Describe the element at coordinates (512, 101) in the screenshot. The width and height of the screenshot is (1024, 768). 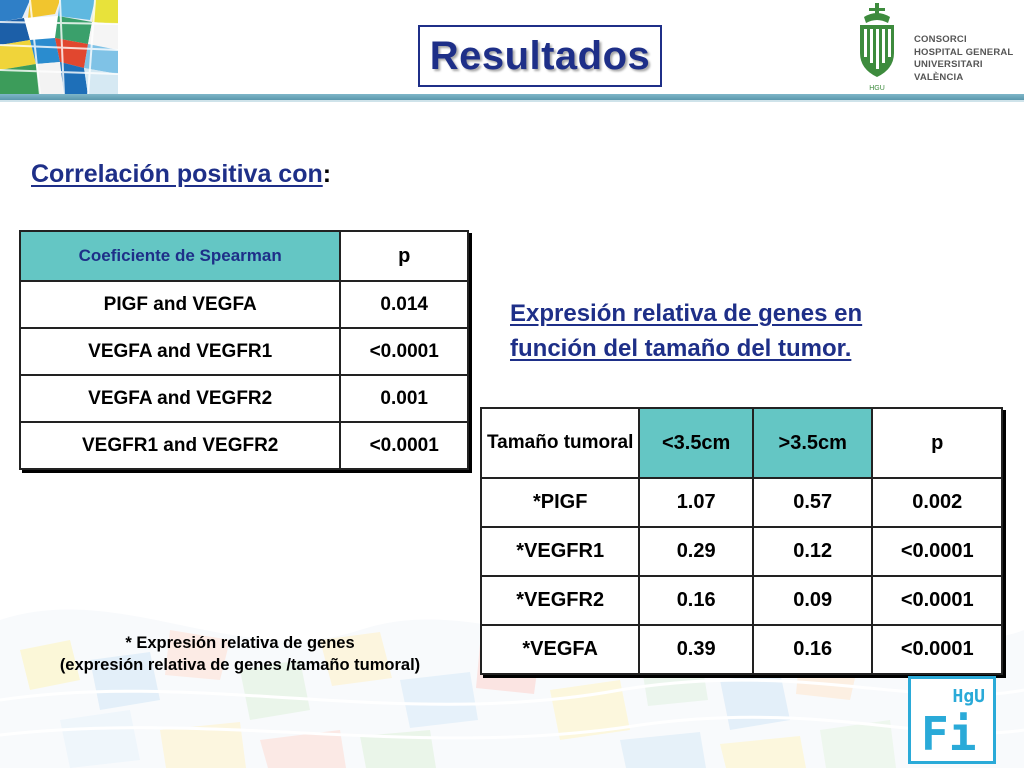
I see `header-divider-highlight` at that location.